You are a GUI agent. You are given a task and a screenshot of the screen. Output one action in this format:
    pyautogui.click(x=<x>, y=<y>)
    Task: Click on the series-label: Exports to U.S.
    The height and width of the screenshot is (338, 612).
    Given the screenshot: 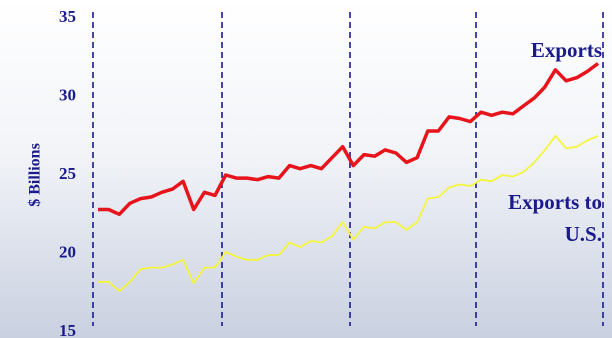 What is the action you would take?
    pyautogui.click(x=555, y=218)
    